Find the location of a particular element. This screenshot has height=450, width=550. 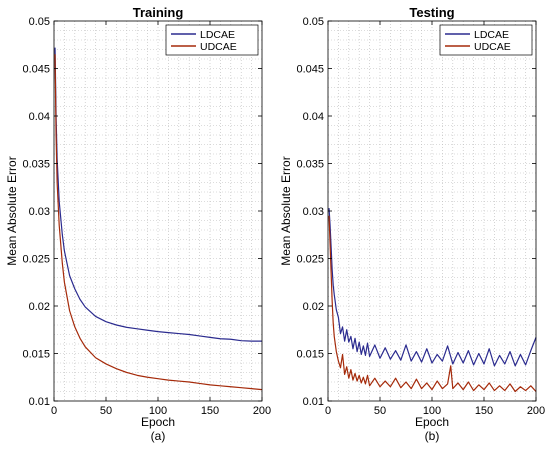

series-line-ldcae is located at coordinates (432, 287).